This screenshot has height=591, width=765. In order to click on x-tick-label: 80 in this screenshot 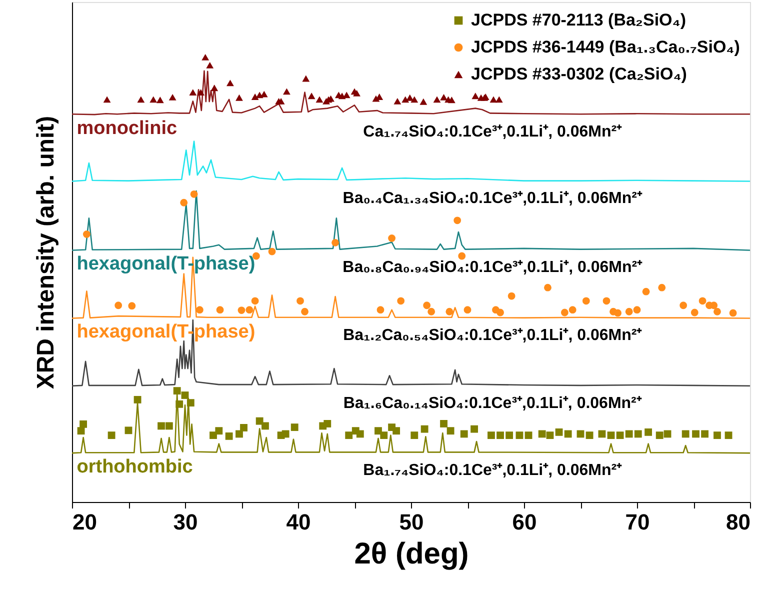, I will do `click(738, 522)`.